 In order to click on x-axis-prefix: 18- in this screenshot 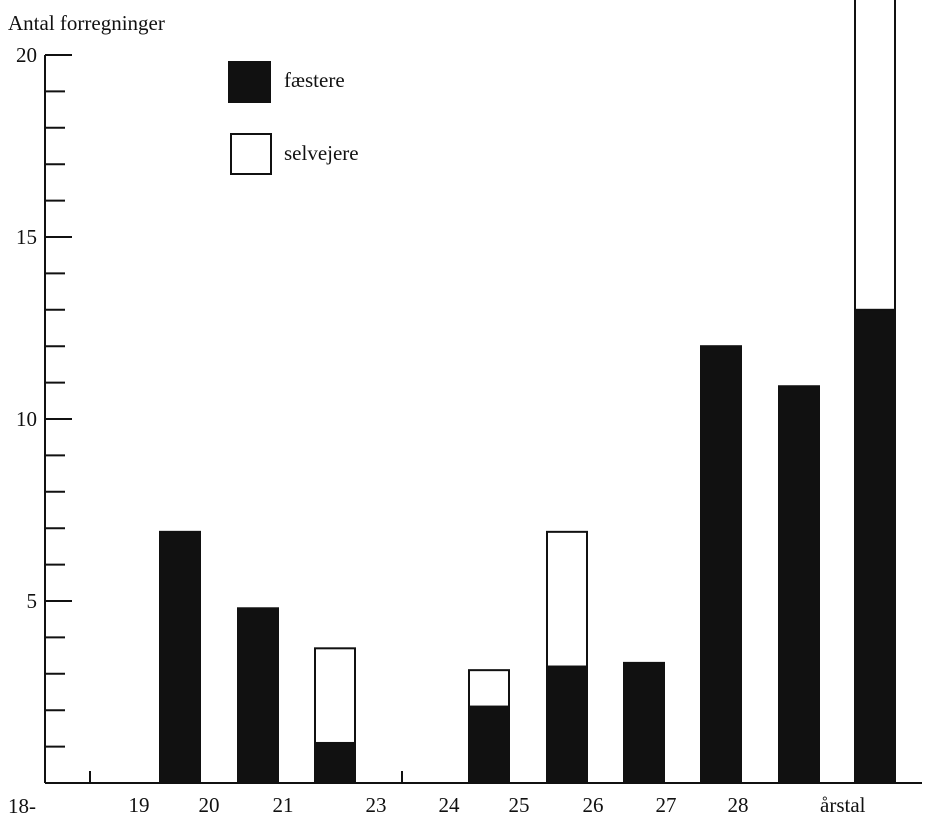, I will do `click(22, 806)`.